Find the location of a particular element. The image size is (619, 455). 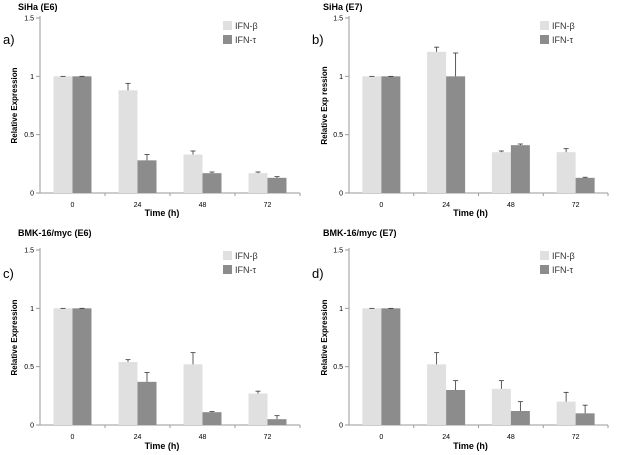

panel-label: b) is located at coordinates (318, 39).